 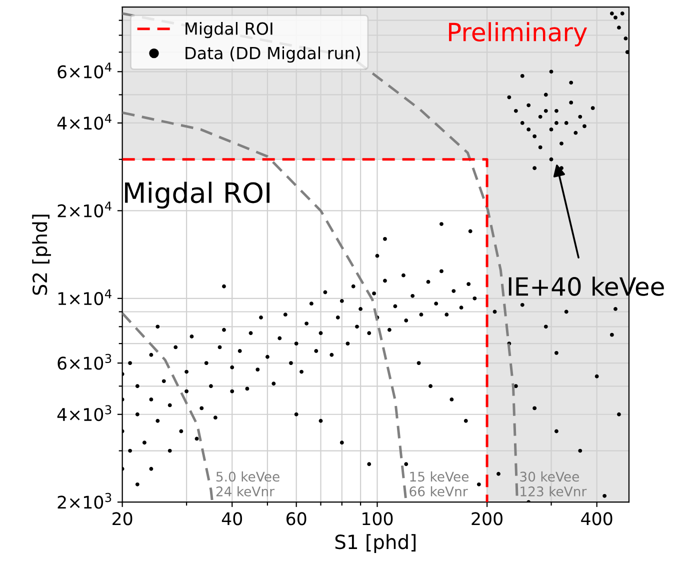 I want to click on x-tick-label: 400, so click(x=596, y=519).